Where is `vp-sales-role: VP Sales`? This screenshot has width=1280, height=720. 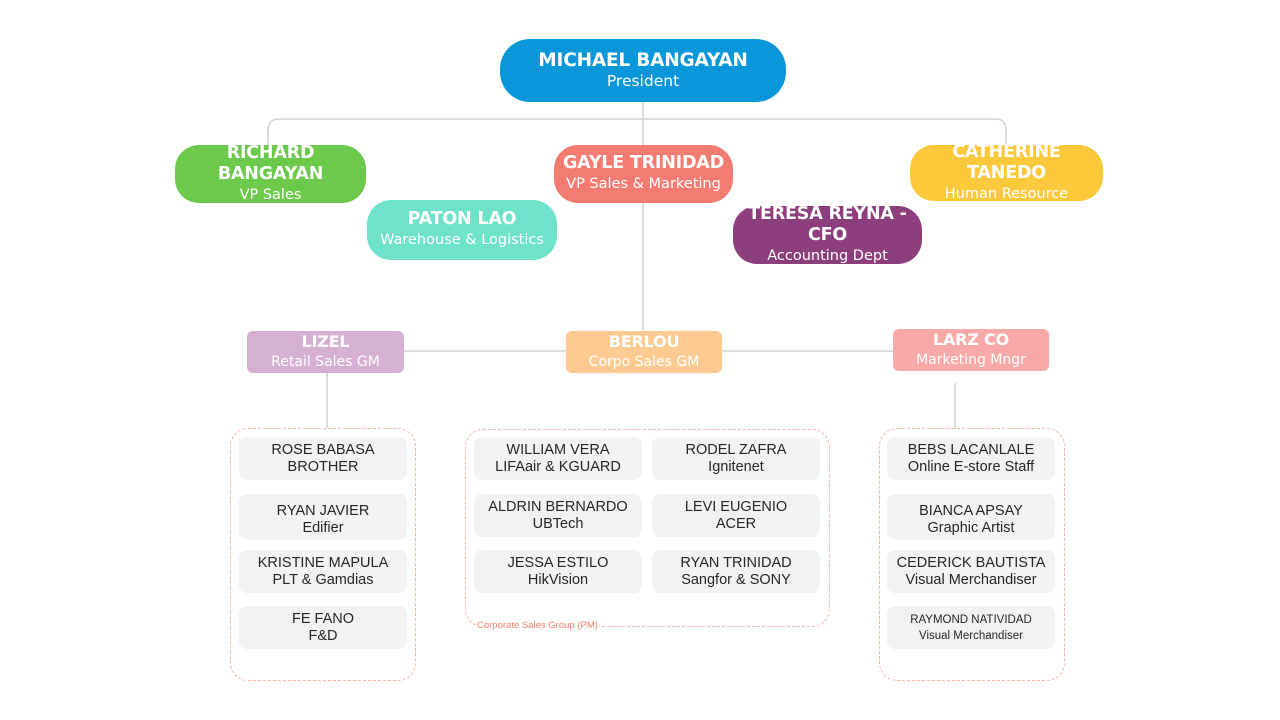 vp-sales-role: VP Sales is located at coordinates (270, 194).